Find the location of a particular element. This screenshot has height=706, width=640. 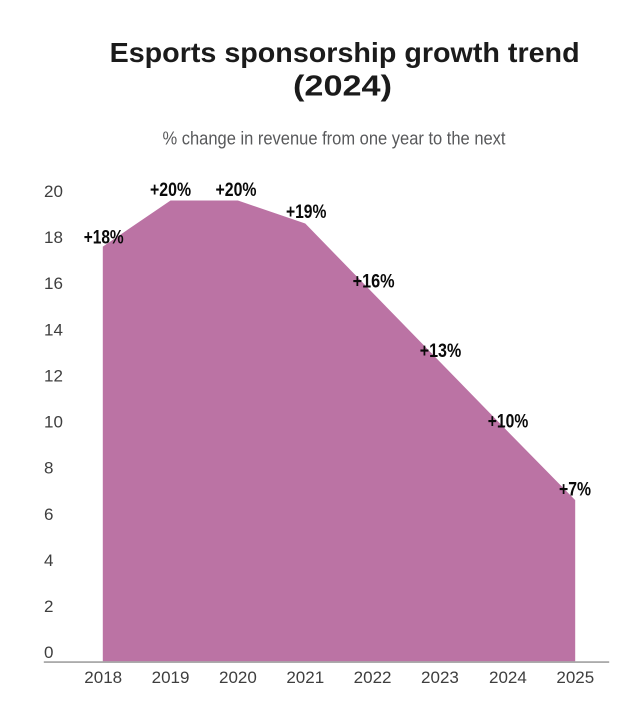

svg-text: 2 is located at coordinates (48, 606).